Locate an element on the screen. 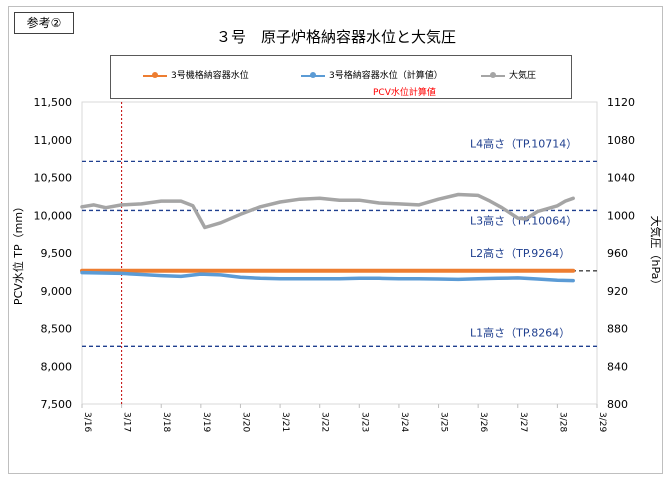  x-tick-label: 3/25 is located at coordinates (444, 422).